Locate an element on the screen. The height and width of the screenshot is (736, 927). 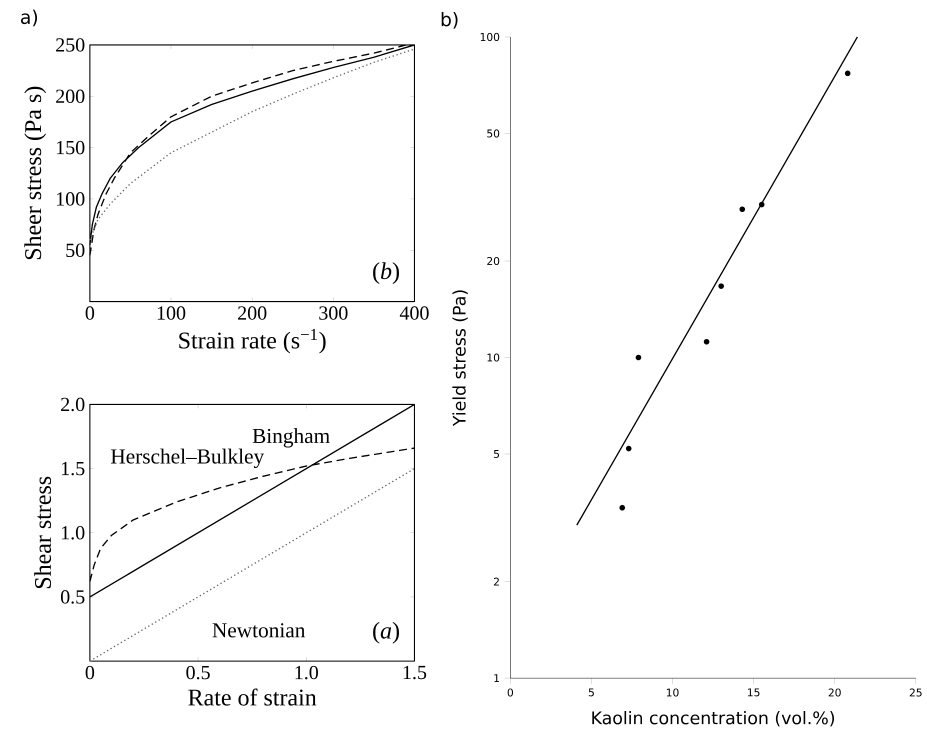
y-axis-title: Shear stress is located at coordinates (43, 532).